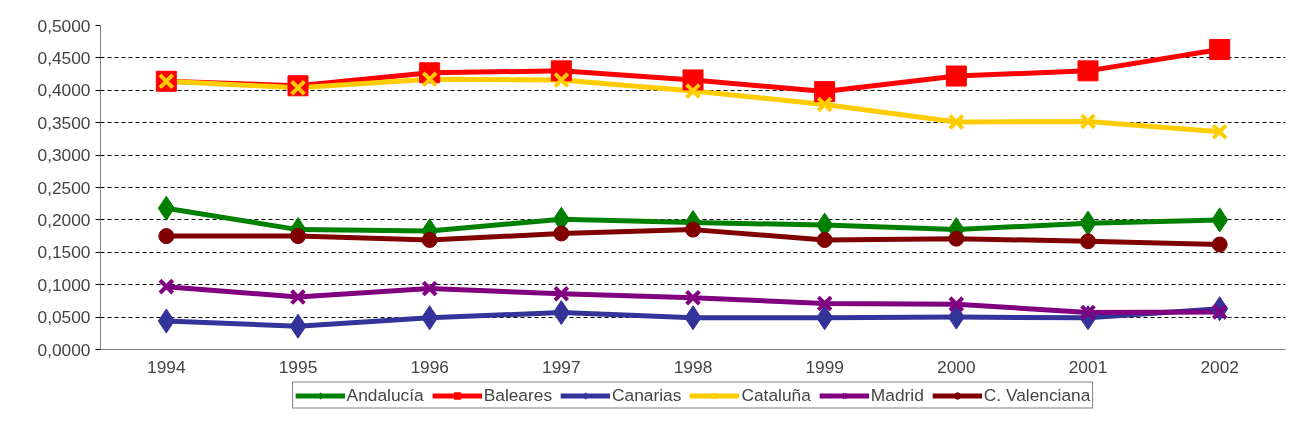  What do you see at coordinates (897, 395) in the screenshot?
I see `legend-label: Madrid` at bounding box center [897, 395].